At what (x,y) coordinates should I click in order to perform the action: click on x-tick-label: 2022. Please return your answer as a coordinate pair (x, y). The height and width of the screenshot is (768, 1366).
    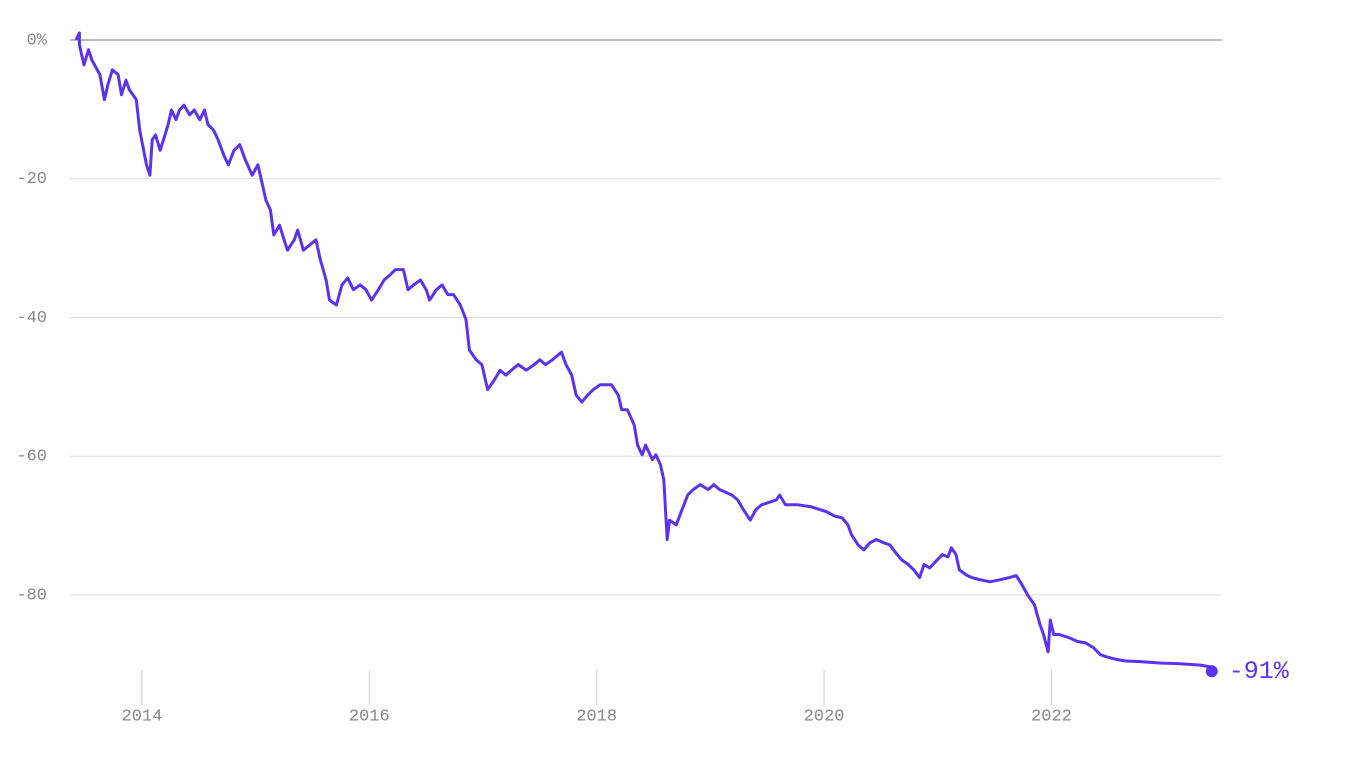
    Looking at the image, I should click on (1051, 716).